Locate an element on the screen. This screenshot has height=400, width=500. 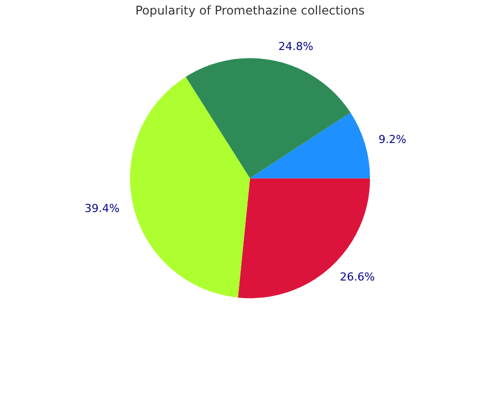
data-label: 39.4% is located at coordinates (102, 208).